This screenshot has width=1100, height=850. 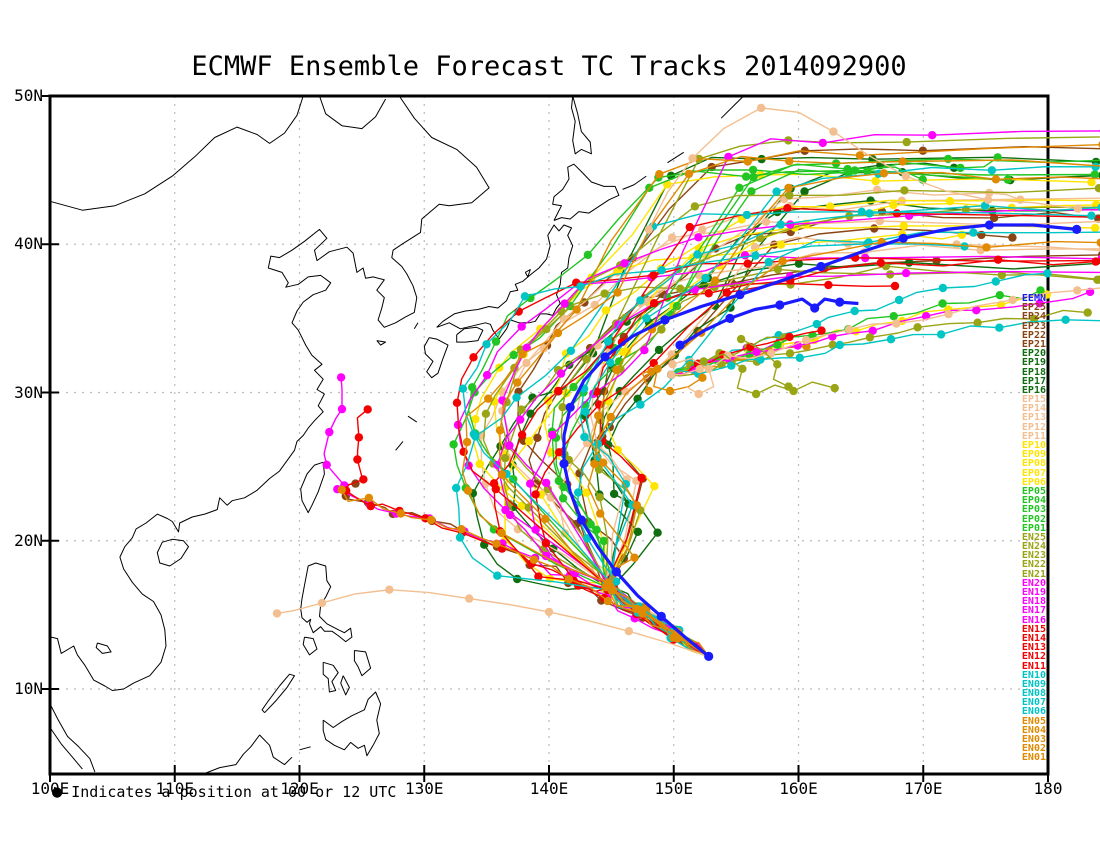 I want to click on legend-item-en07: EN07, so click(x=1033, y=703).